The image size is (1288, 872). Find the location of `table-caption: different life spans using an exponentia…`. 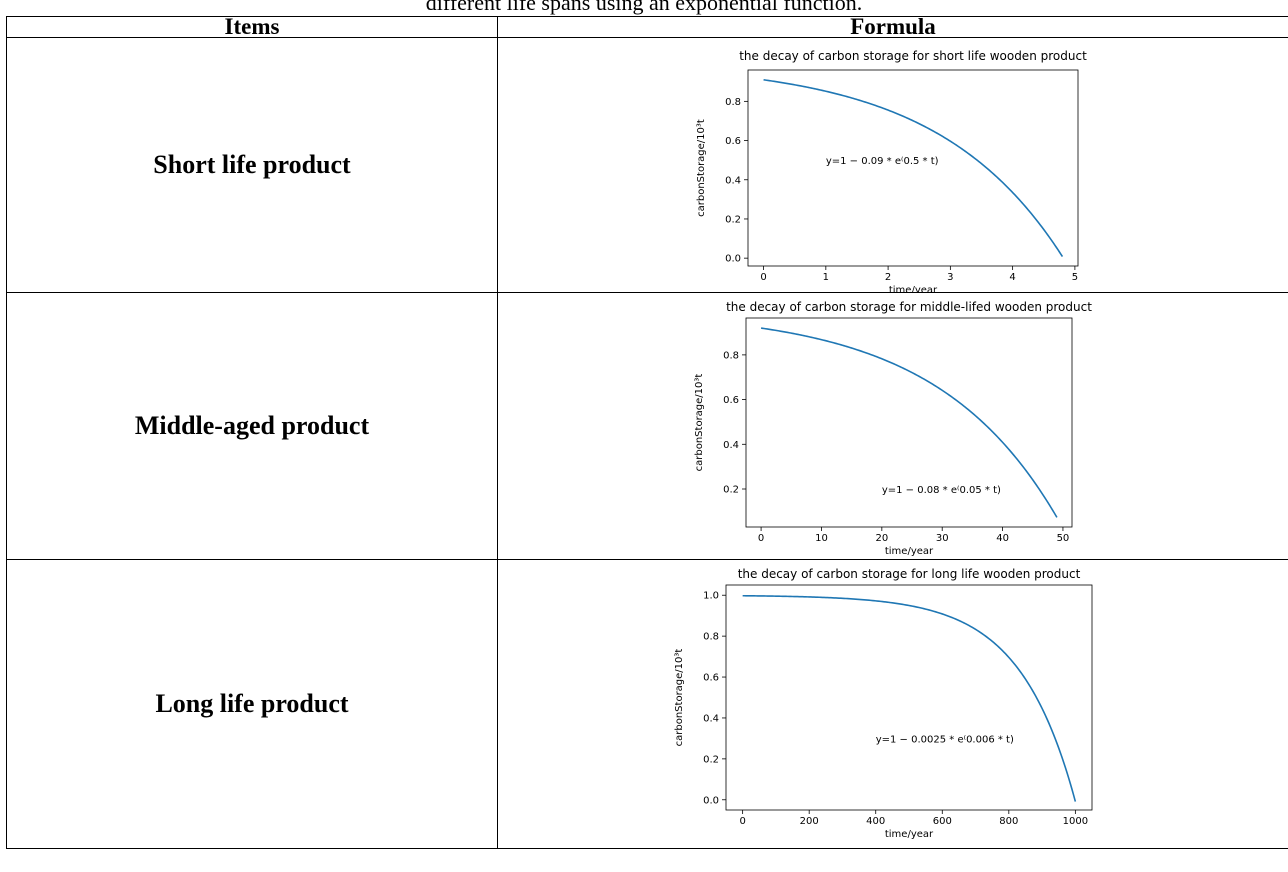

table-caption: different life spans using an exponentia… is located at coordinates (644, 7).